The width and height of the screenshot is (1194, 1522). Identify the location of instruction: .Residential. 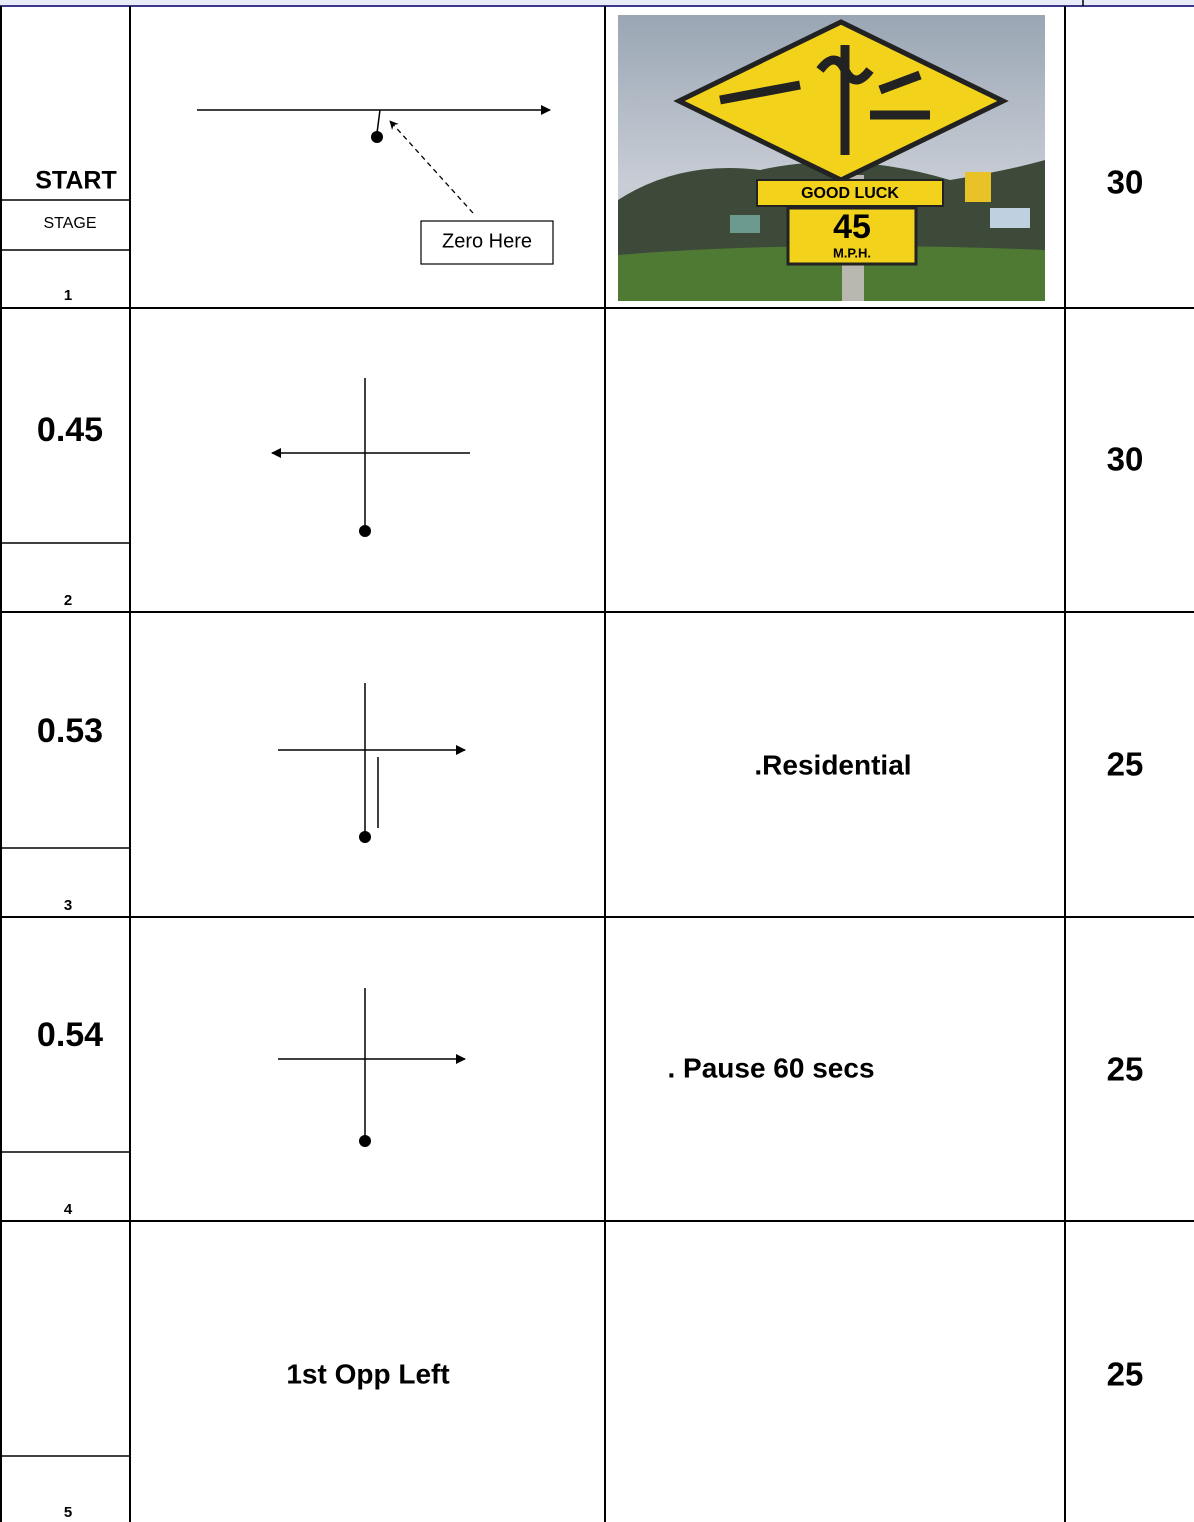
(832, 764).